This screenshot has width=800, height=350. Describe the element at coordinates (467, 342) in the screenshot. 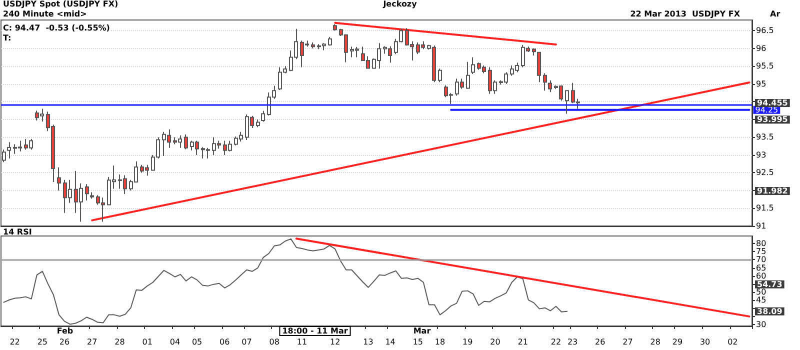

I see `x-tick-label: 19` at that location.